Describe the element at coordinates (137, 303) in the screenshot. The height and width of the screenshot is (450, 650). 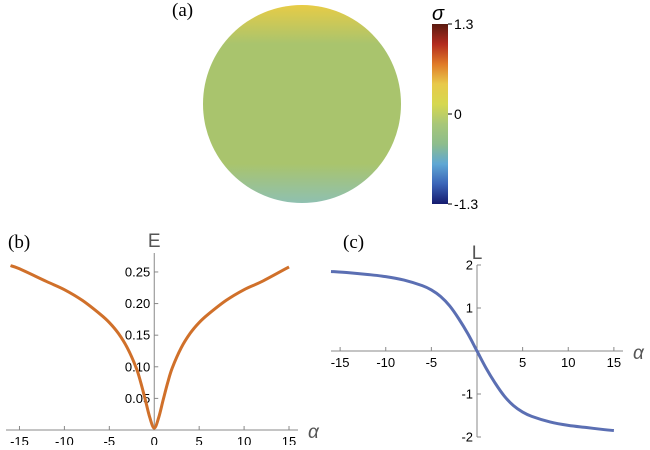
I see `y-tick-label: 0.20` at that location.